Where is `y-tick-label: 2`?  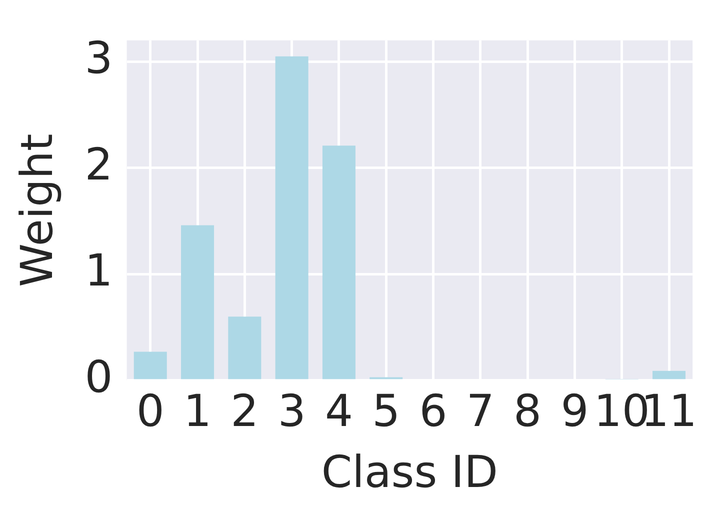 y-tick-label: 2 is located at coordinates (98, 164).